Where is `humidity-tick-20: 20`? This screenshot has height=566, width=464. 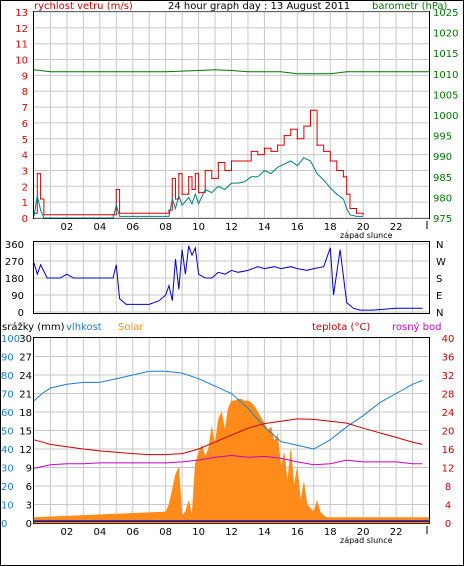 humidity-tick-20: 20 is located at coordinates (7, 487).